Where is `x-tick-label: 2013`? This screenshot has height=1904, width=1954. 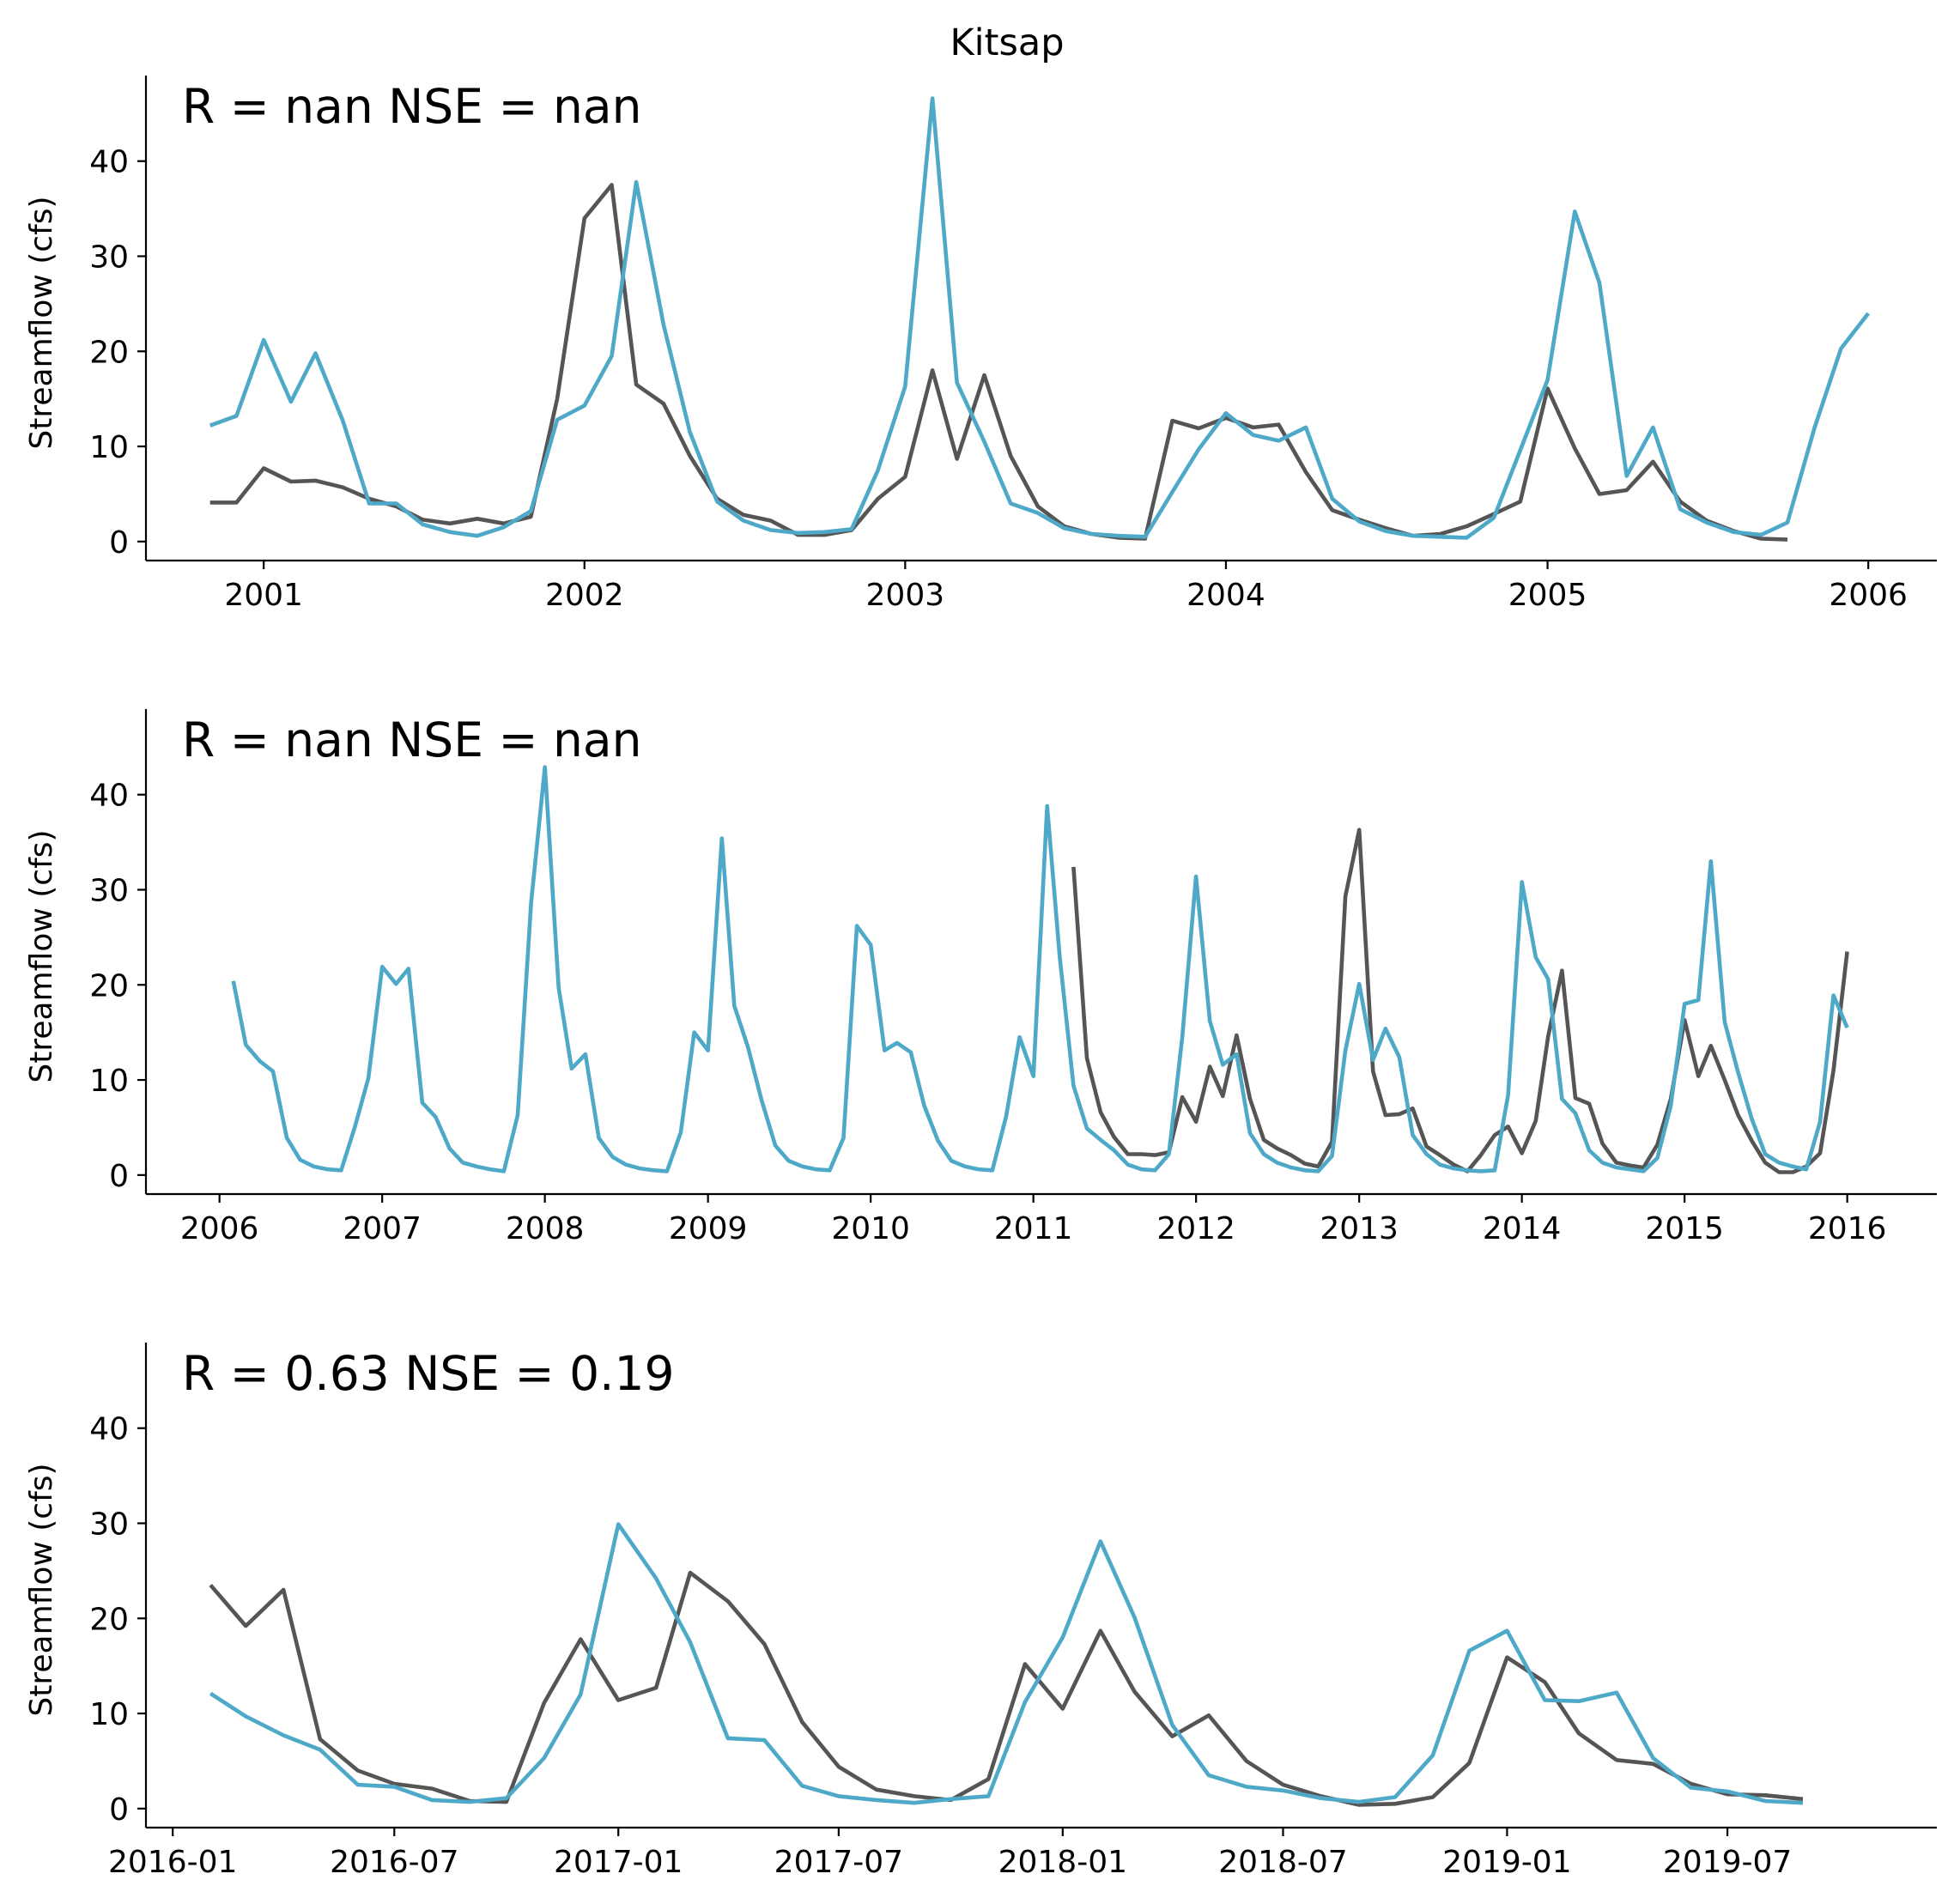 x-tick-label: 2013 is located at coordinates (1359, 1229).